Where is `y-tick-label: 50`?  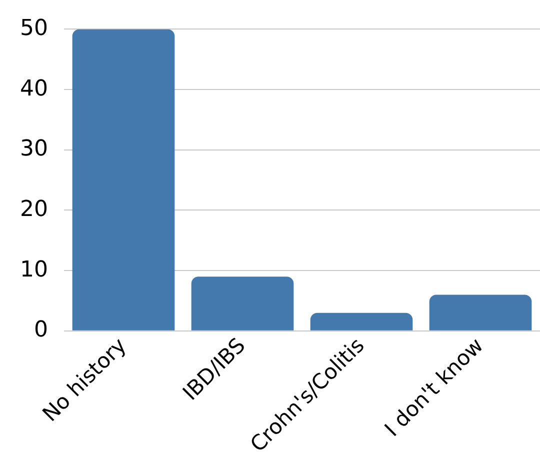 y-tick-label: 50 is located at coordinates (34, 28).